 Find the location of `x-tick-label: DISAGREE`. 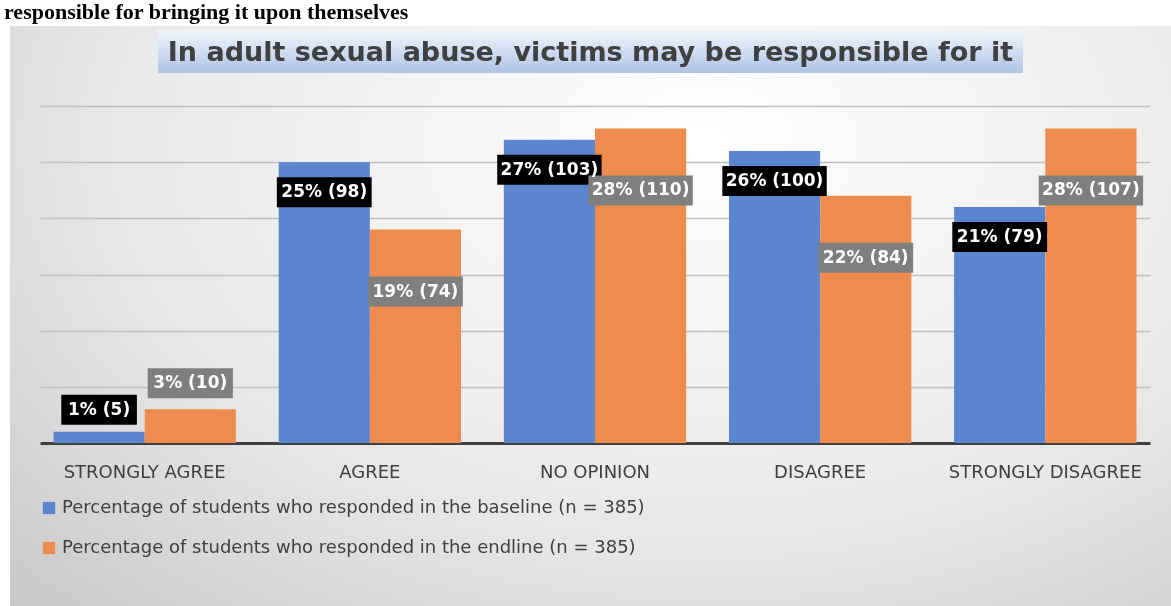

x-tick-label: DISAGREE is located at coordinates (820, 471).